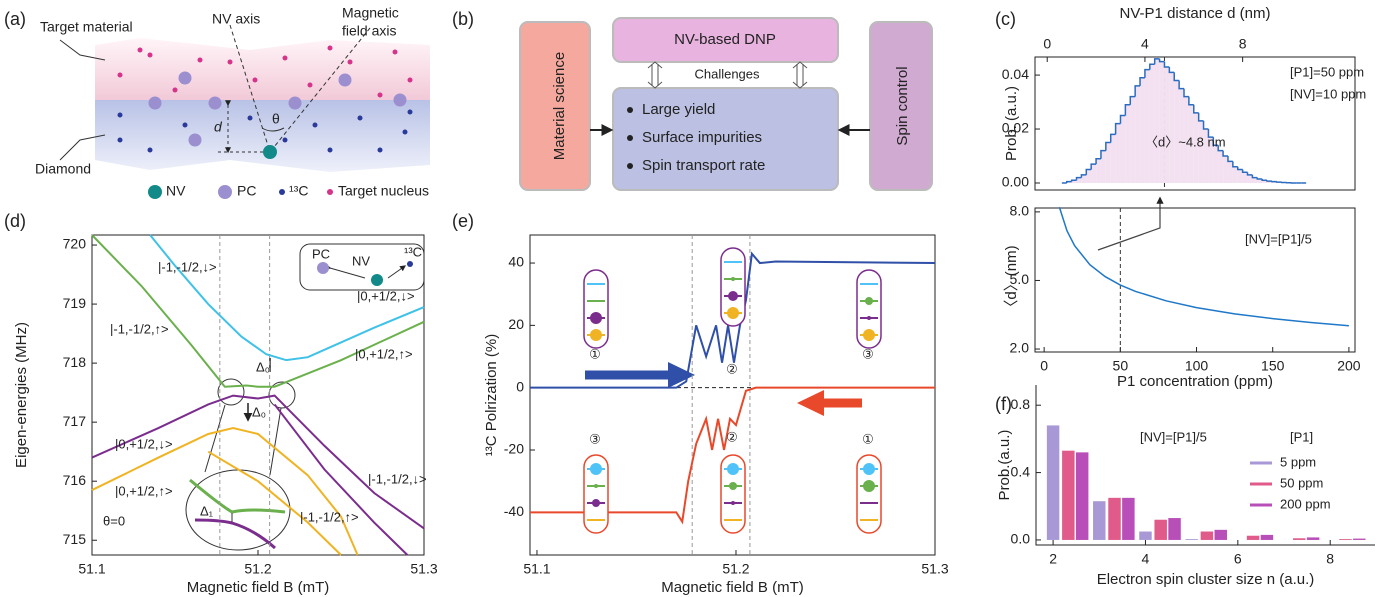  What do you see at coordinates (243, 440) in the screenshot?
I see `zoom-line` at bounding box center [243, 440].